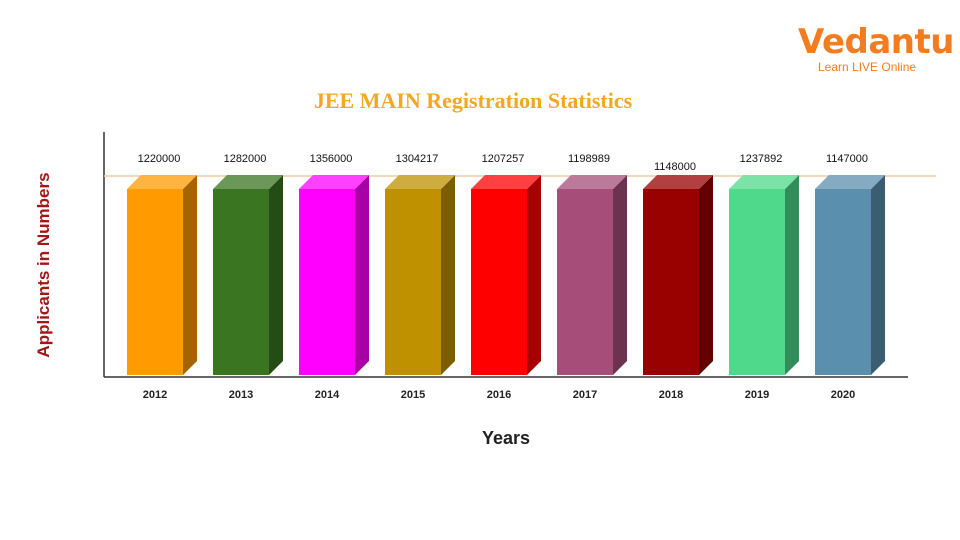  What do you see at coordinates (155, 395) in the screenshot?
I see `tick-label-2012: 2012` at bounding box center [155, 395].